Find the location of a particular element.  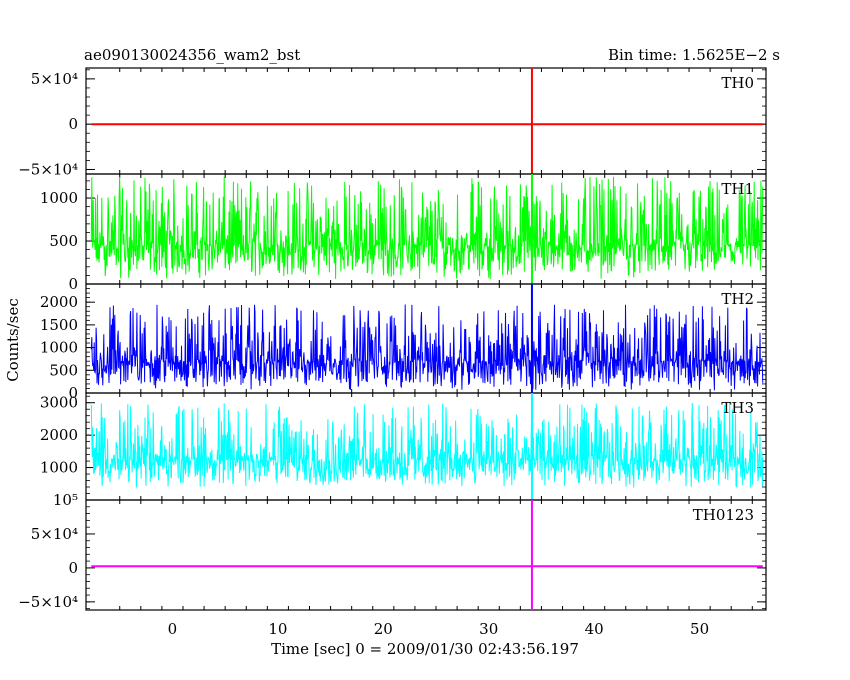

series-th1 is located at coordinates (427, 228).